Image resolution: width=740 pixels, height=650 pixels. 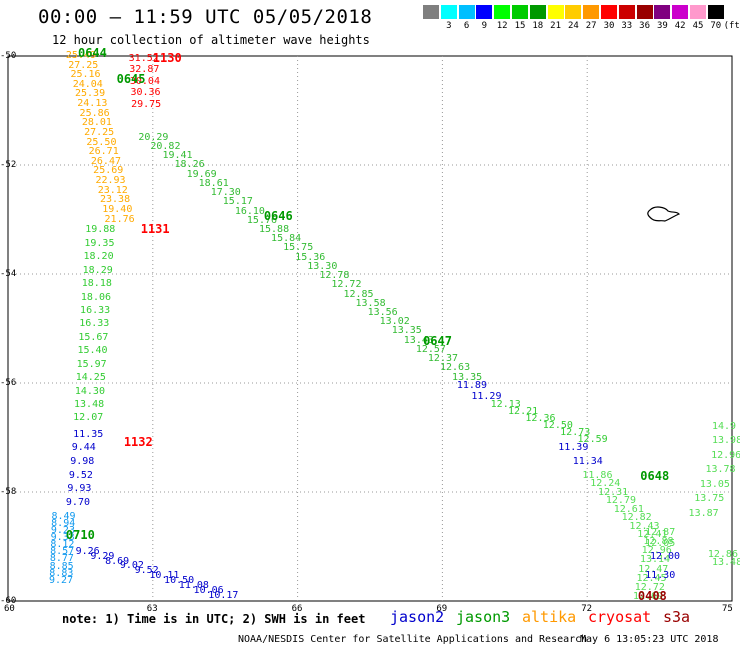 What do you see at coordinates (223, 595) in the screenshot?
I see `wave-height-value: 10.17` at bounding box center [223, 595].